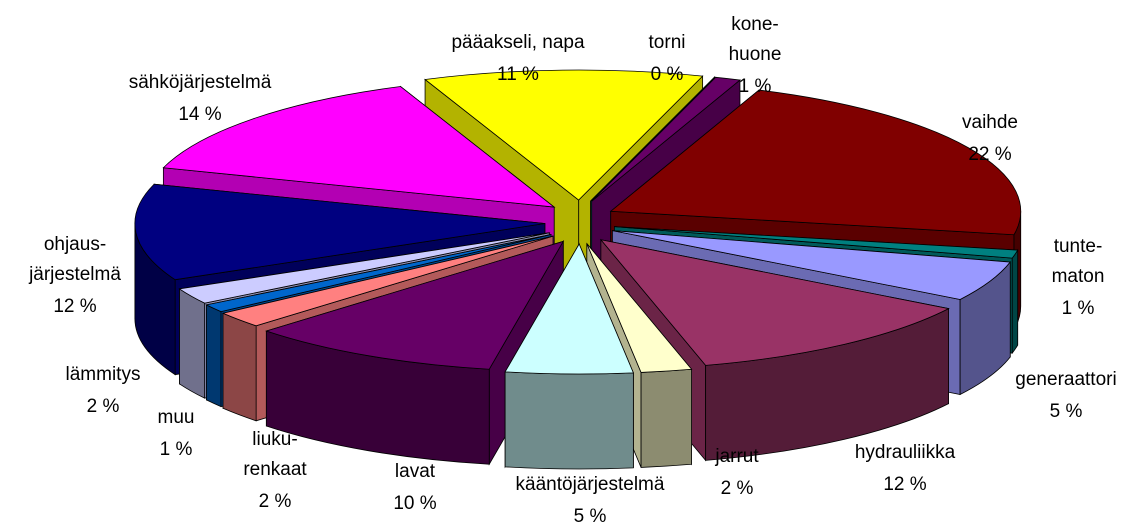 This screenshot has height=527, width=1134. What do you see at coordinates (176, 417) in the screenshot?
I see `slice-label: muu` at bounding box center [176, 417].